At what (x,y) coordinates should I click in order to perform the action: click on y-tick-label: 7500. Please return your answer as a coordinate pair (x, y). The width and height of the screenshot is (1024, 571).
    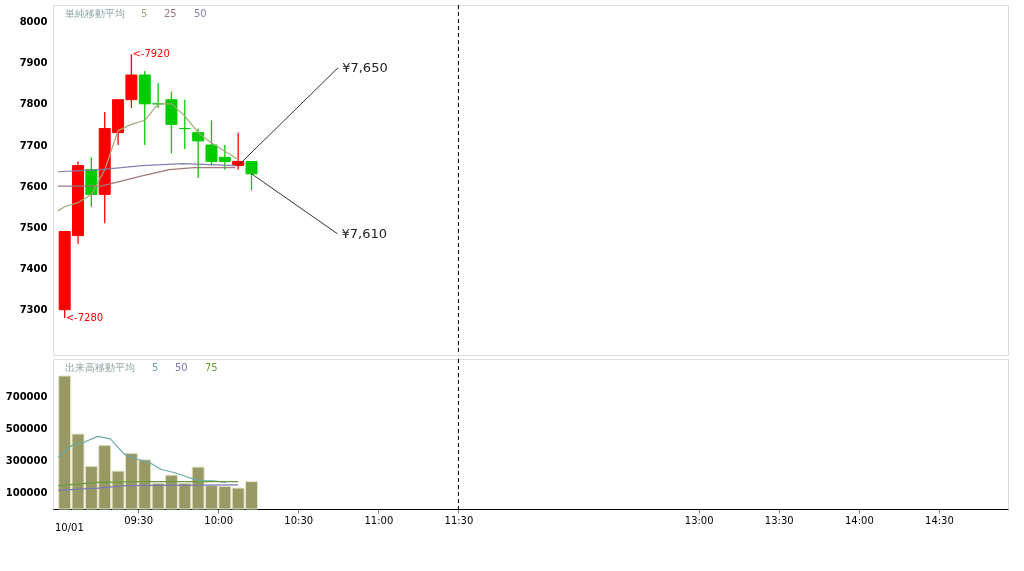
    Looking at the image, I should click on (33, 227).